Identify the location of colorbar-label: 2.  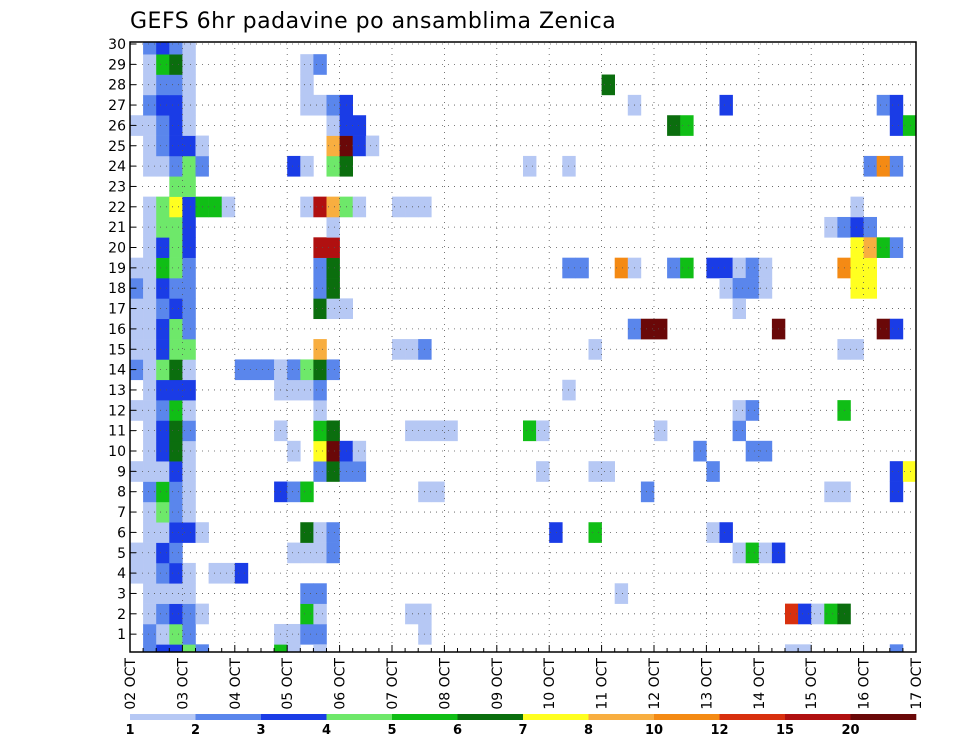
(195, 730).